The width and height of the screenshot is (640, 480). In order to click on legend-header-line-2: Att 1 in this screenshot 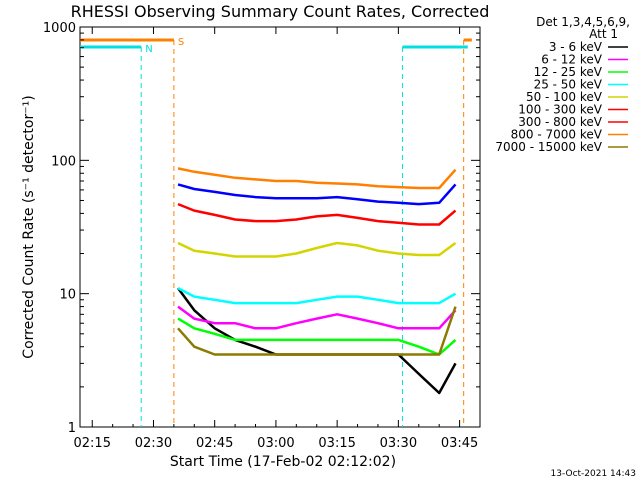, I will do `click(603, 34)`.